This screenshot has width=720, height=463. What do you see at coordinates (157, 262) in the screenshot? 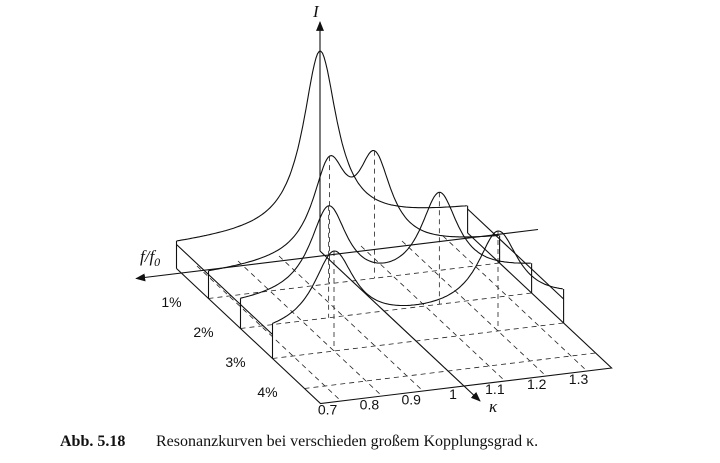
I see `frequency-label-sub: 0` at bounding box center [157, 262].